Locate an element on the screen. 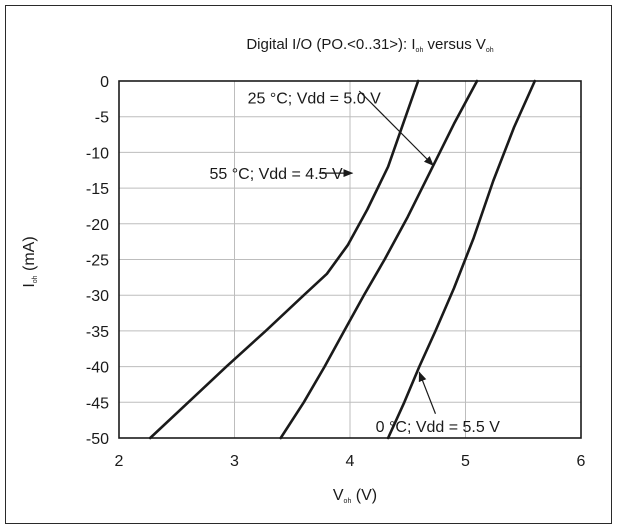  y-tick-label: -5 is located at coordinates (102, 118).